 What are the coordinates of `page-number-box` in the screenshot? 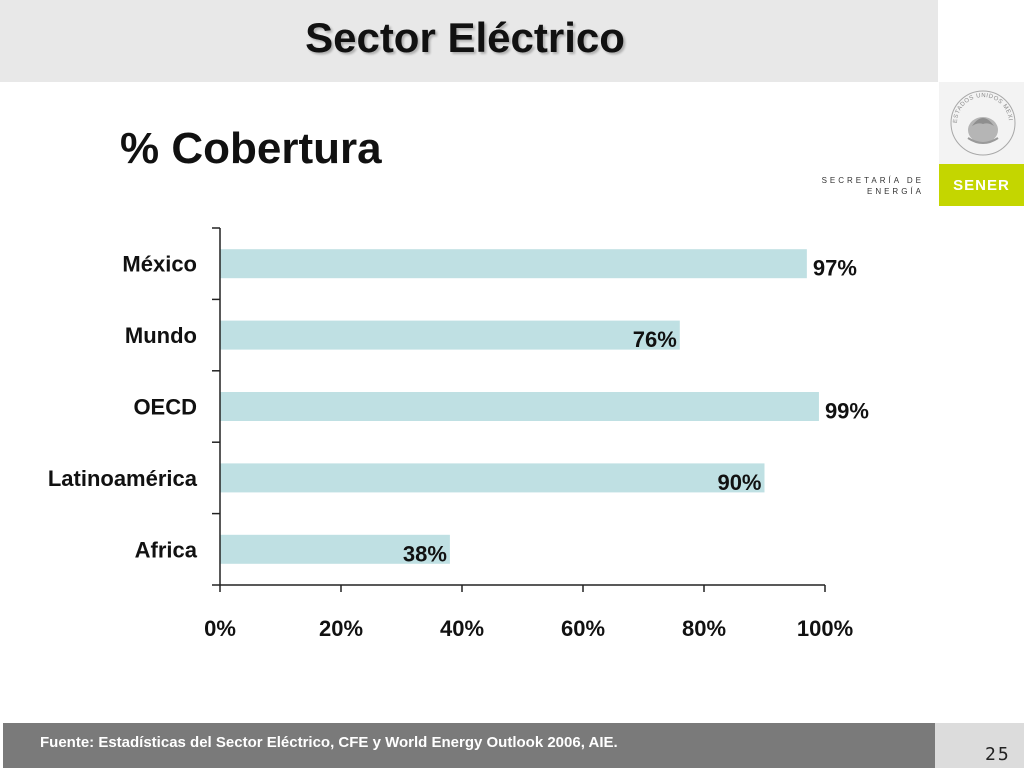 It's located at (979, 745).